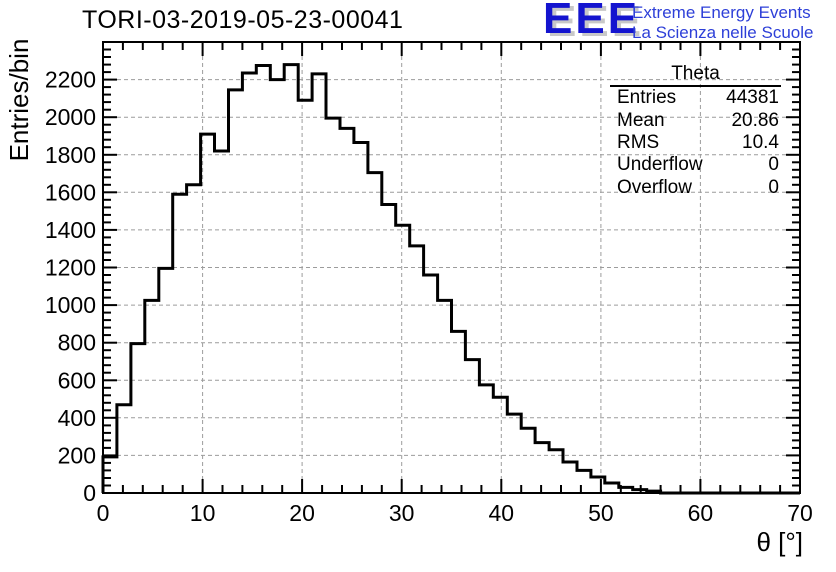 The width and height of the screenshot is (836, 572). Describe the element at coordinates (243, 20) in the screenshot. I see `plot-title: TORI-03-2019-05-23-00041` at that location.